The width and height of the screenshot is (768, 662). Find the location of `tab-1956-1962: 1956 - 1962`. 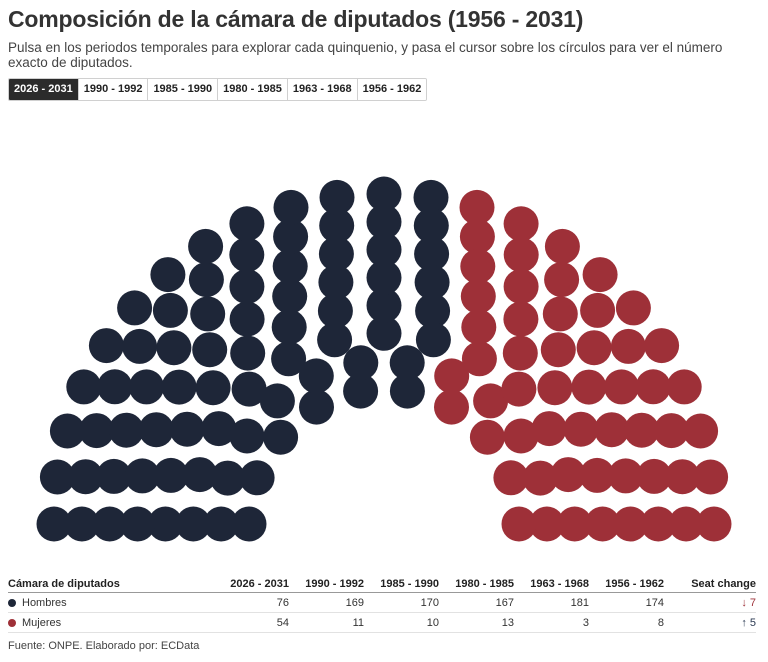

tab-1956-1962: 1956 - 1962 is located at coordinates (392, 89).